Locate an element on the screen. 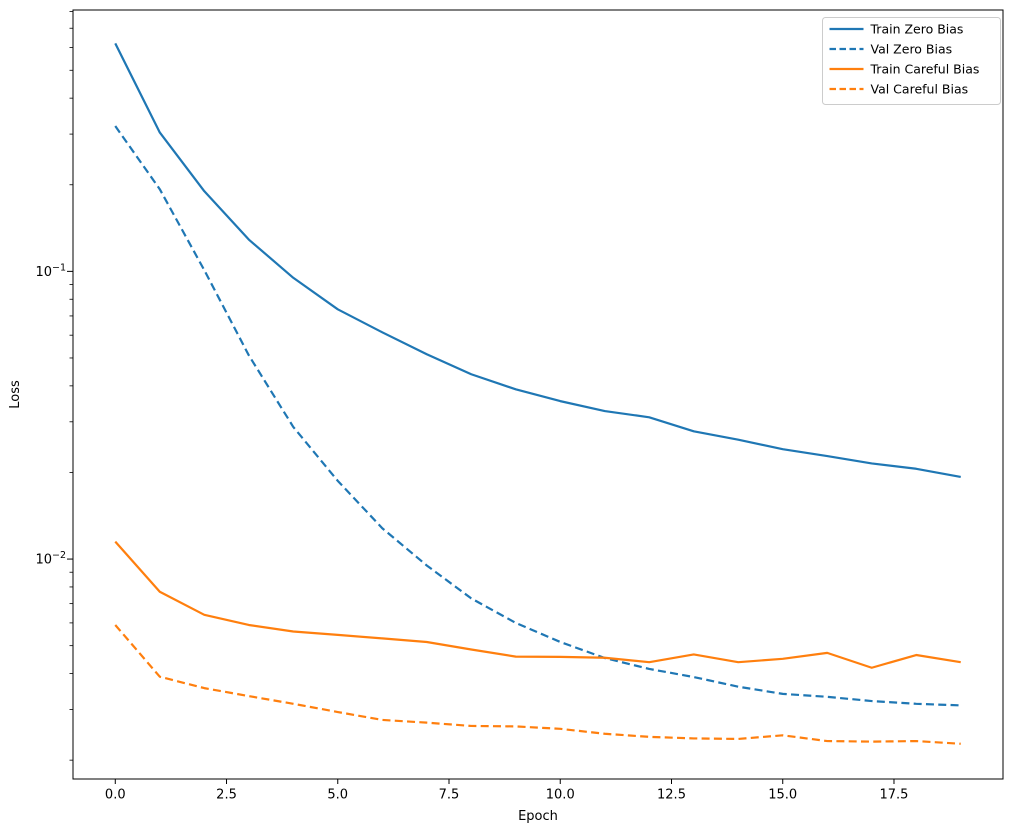 This screenshot has height=833, width=1012. legend-label: Val Zero Bias is located at coordinates (912, 49).